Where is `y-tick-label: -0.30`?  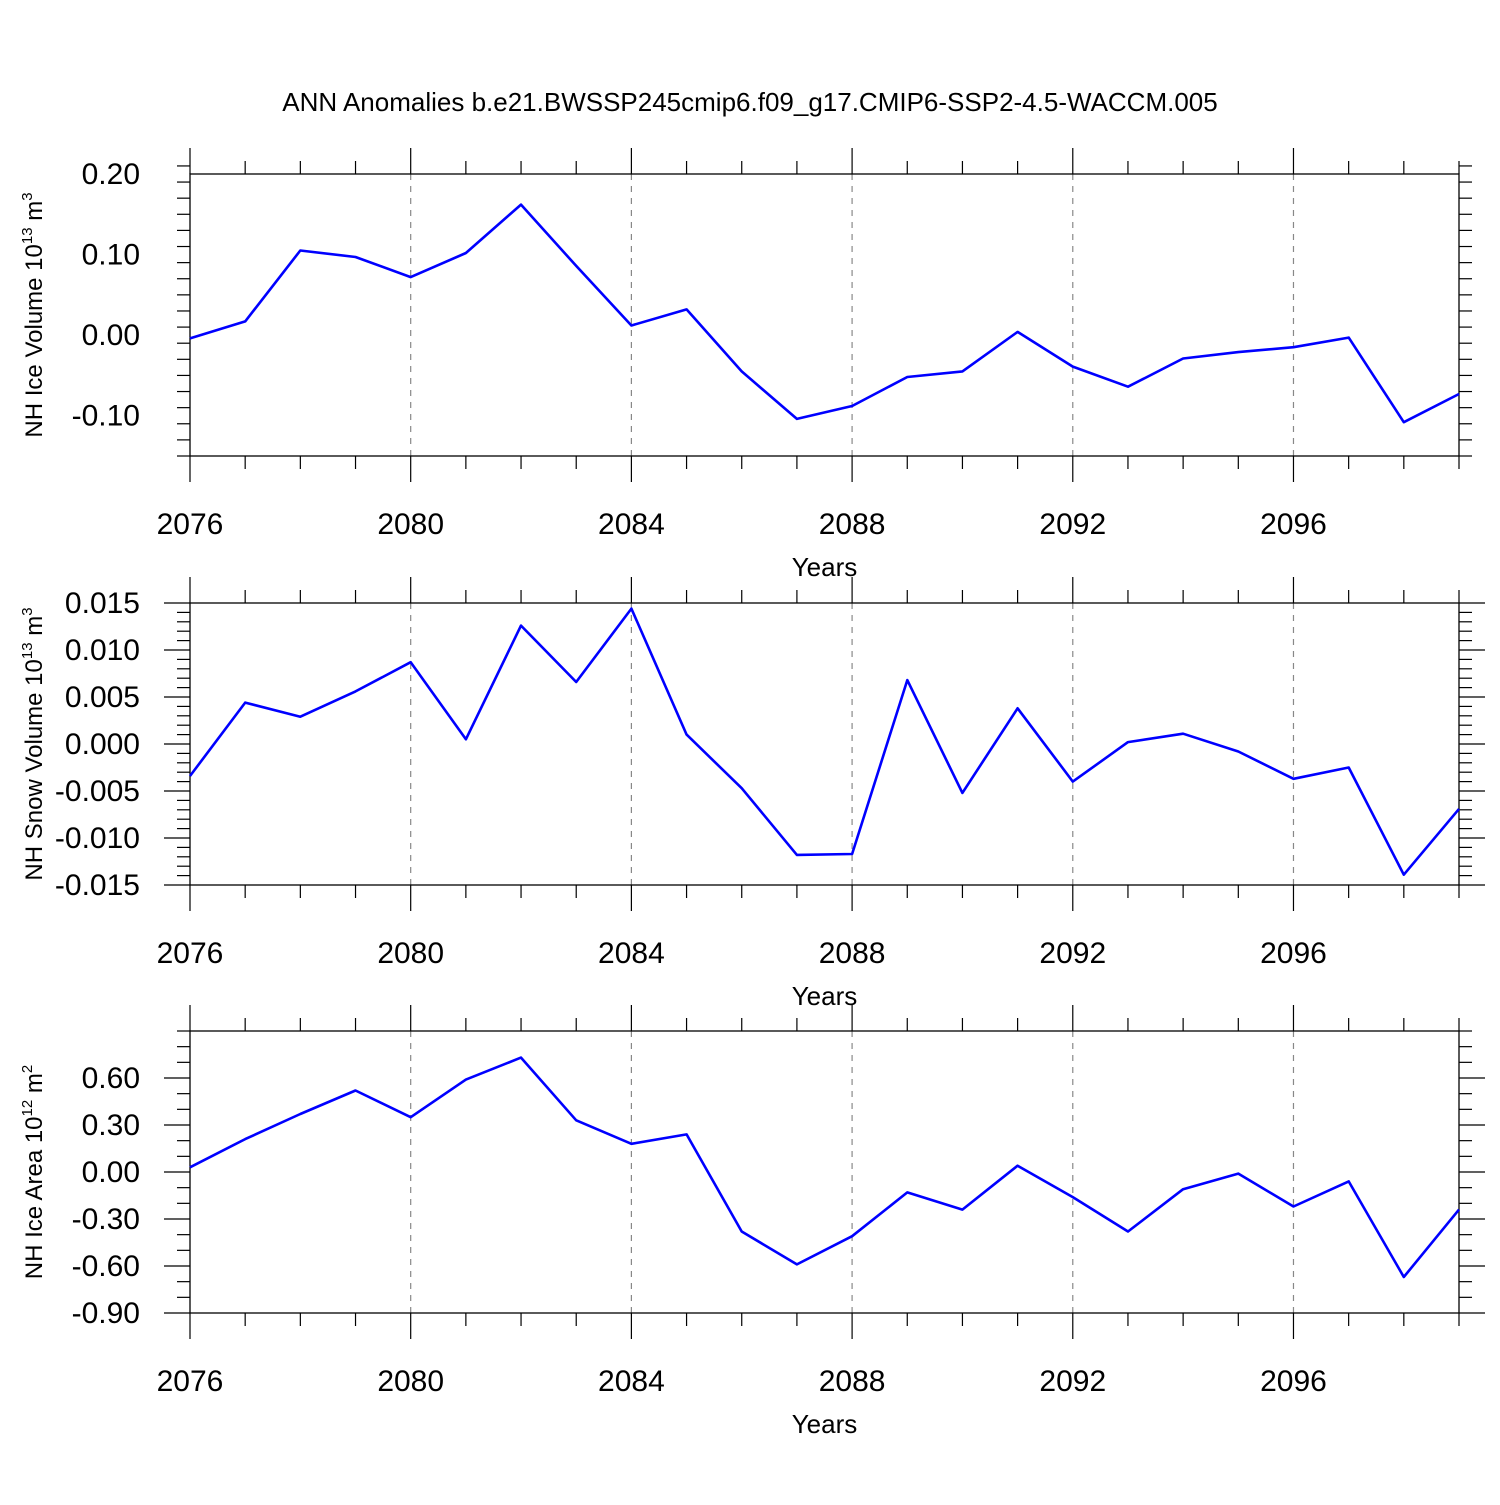 y-tick-label: -0.30 is located at coordinates (106, 1219).